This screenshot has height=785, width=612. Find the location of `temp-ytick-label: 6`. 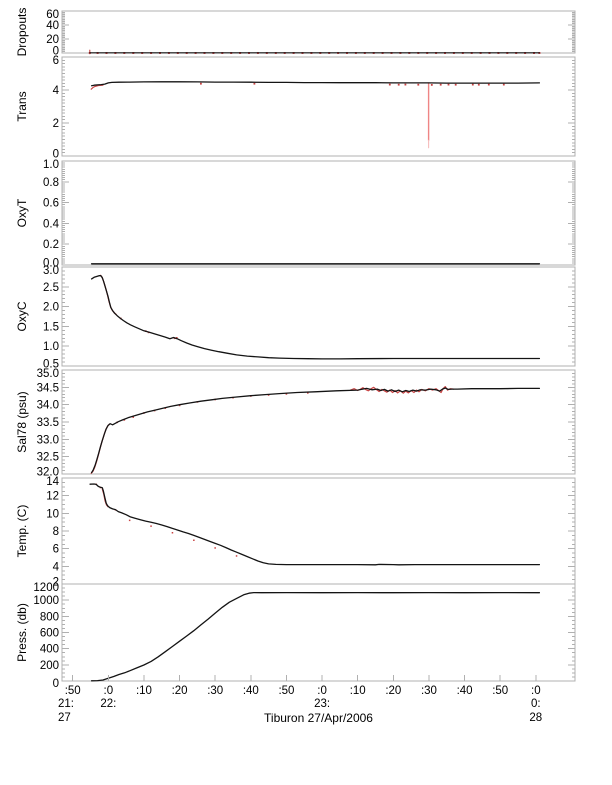

temp-ytick-label: 6 is located at coordinates (56, 550).